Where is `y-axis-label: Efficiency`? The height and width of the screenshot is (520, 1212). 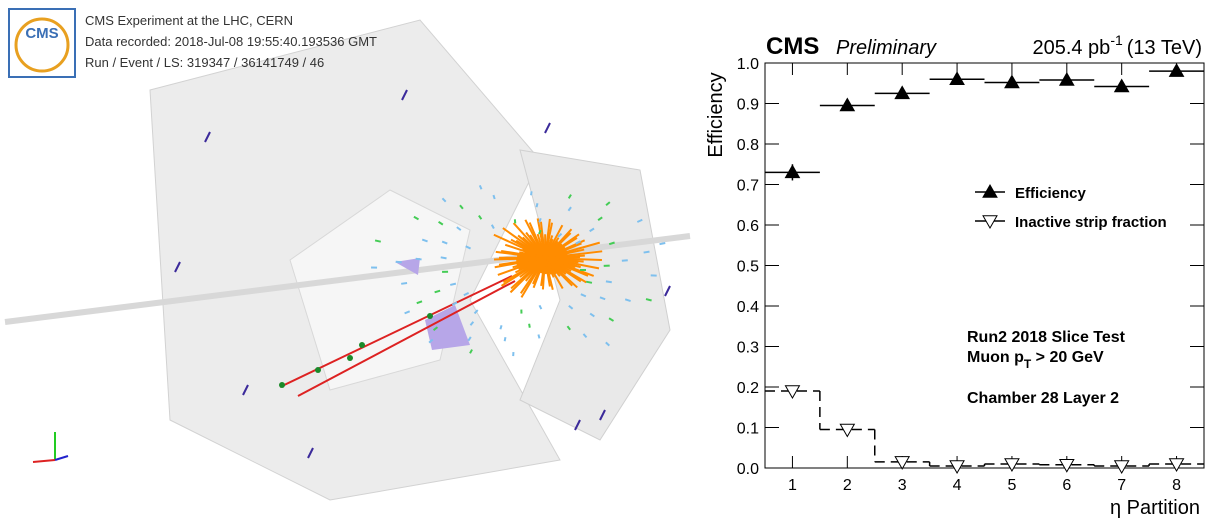
y-axis-label: Efficiency is located at coordinates (716, 114).